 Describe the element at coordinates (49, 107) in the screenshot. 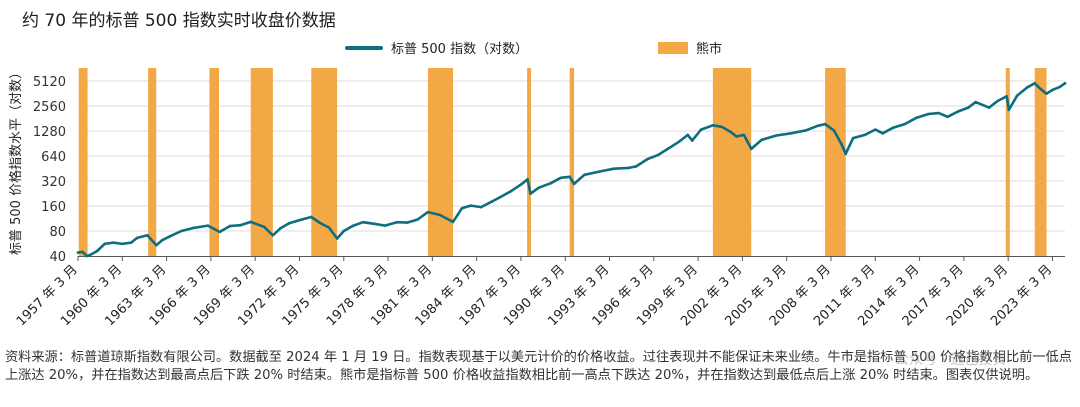

I see `y-tick-label: 2560` at that location.